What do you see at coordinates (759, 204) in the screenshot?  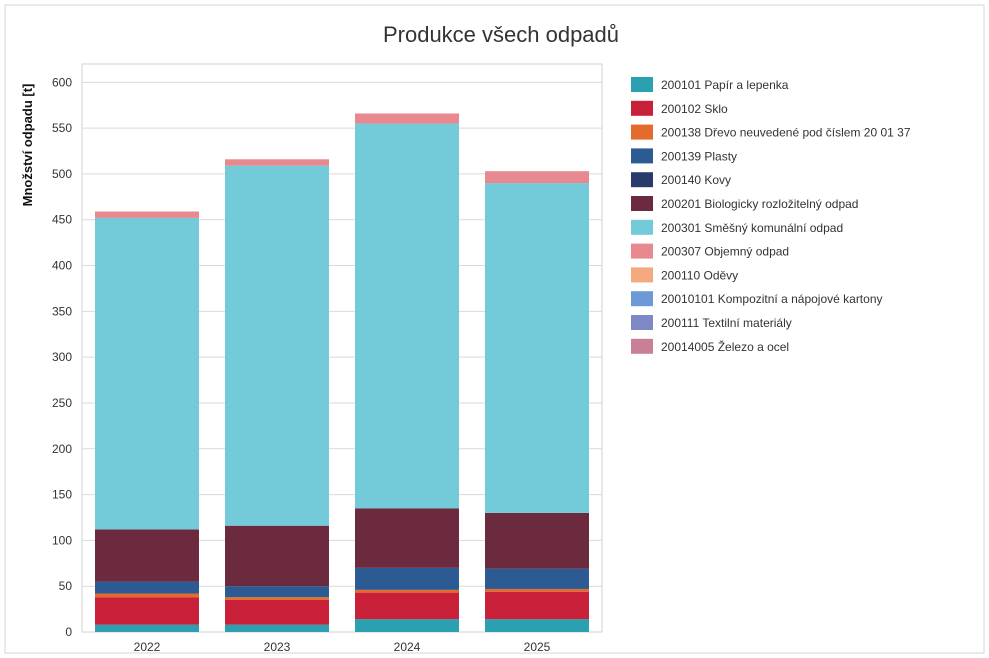 I see `legend-label: 200201 Biologicky rozložitelný odpad` at bounding box center [759, 204].